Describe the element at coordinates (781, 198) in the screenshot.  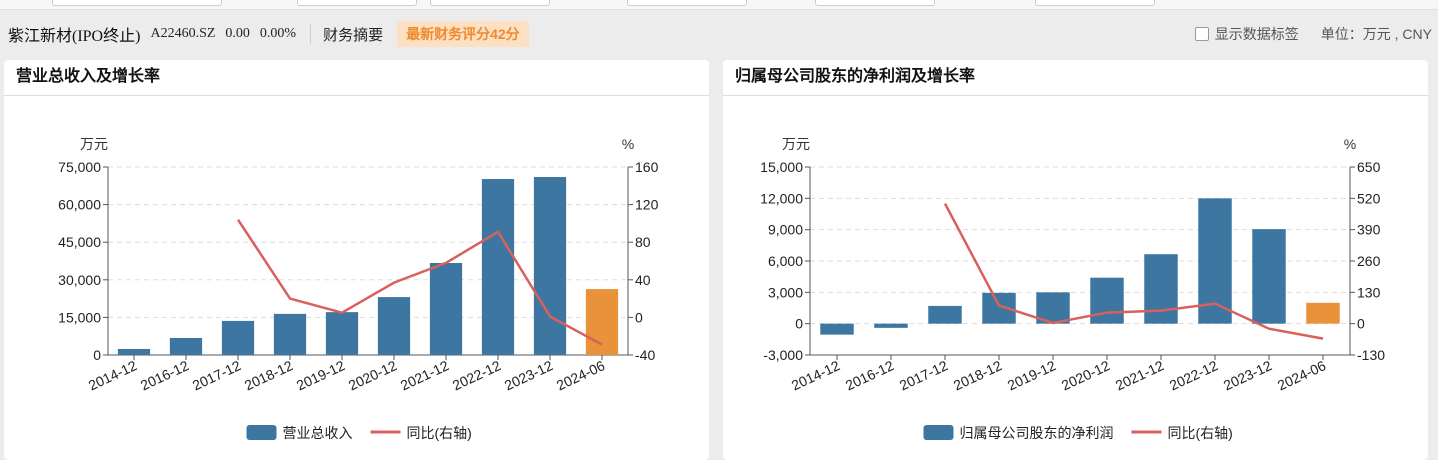
I see `y-tick-label: 12,000` at that location.